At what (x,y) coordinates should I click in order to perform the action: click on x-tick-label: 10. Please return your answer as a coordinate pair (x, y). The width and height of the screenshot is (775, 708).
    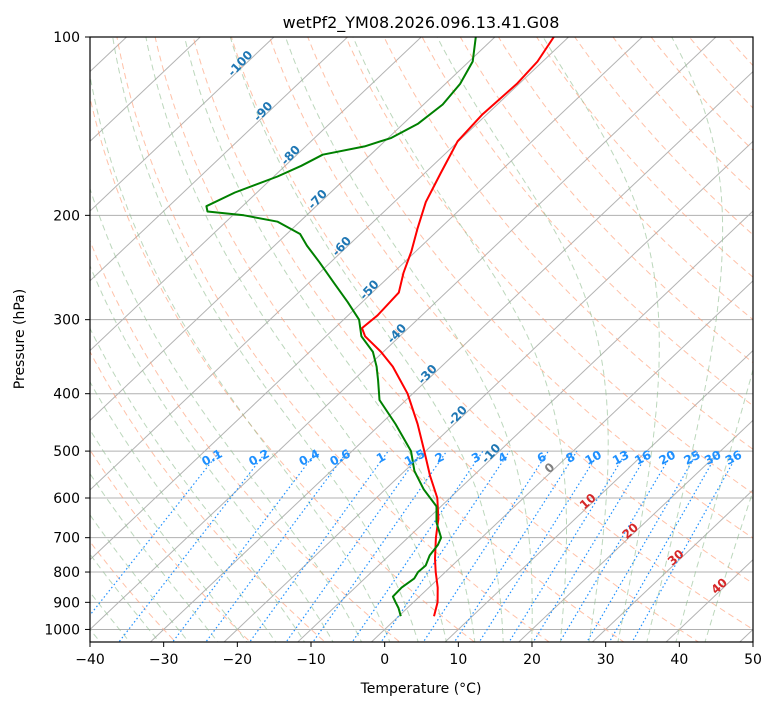
    Looking at the image, I should click on (458, 660).